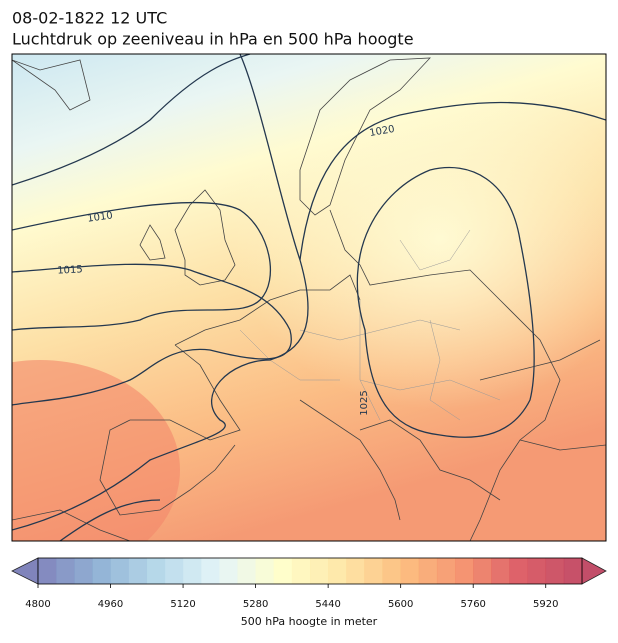  I want to click on isobar-label: 1010, so click(100, 217).